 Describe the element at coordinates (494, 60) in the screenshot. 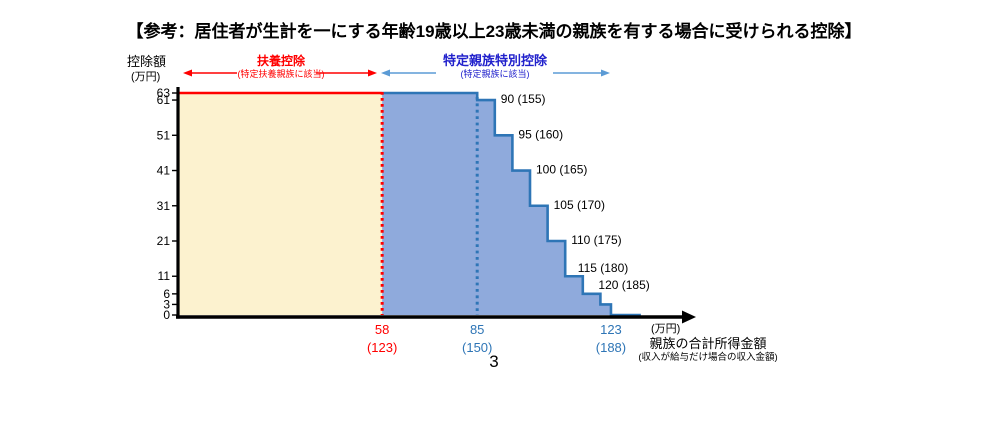

I see `tokutei-header-label: 特定親族特別控除` at that location.